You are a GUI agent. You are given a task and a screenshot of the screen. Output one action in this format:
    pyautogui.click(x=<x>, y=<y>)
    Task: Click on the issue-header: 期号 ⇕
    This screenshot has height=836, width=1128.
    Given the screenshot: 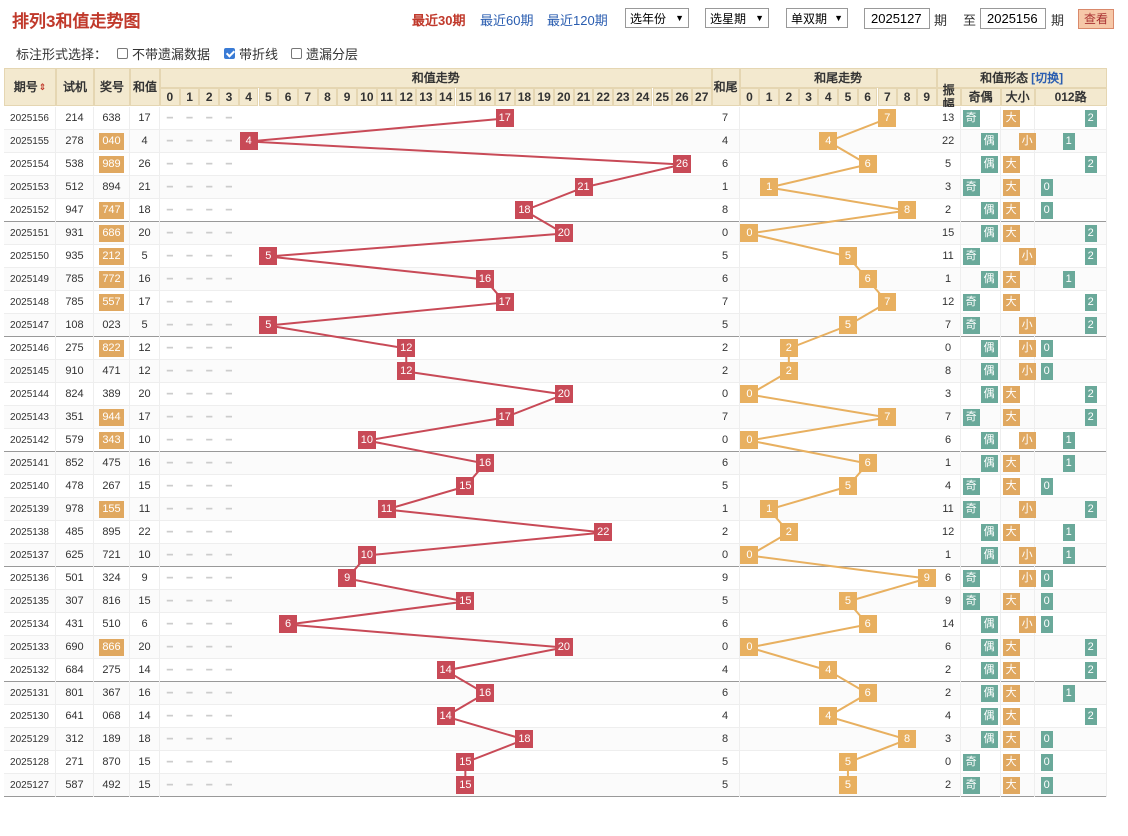 What is the action you would take?
    pyautogui.click(x=30, y=87)
    